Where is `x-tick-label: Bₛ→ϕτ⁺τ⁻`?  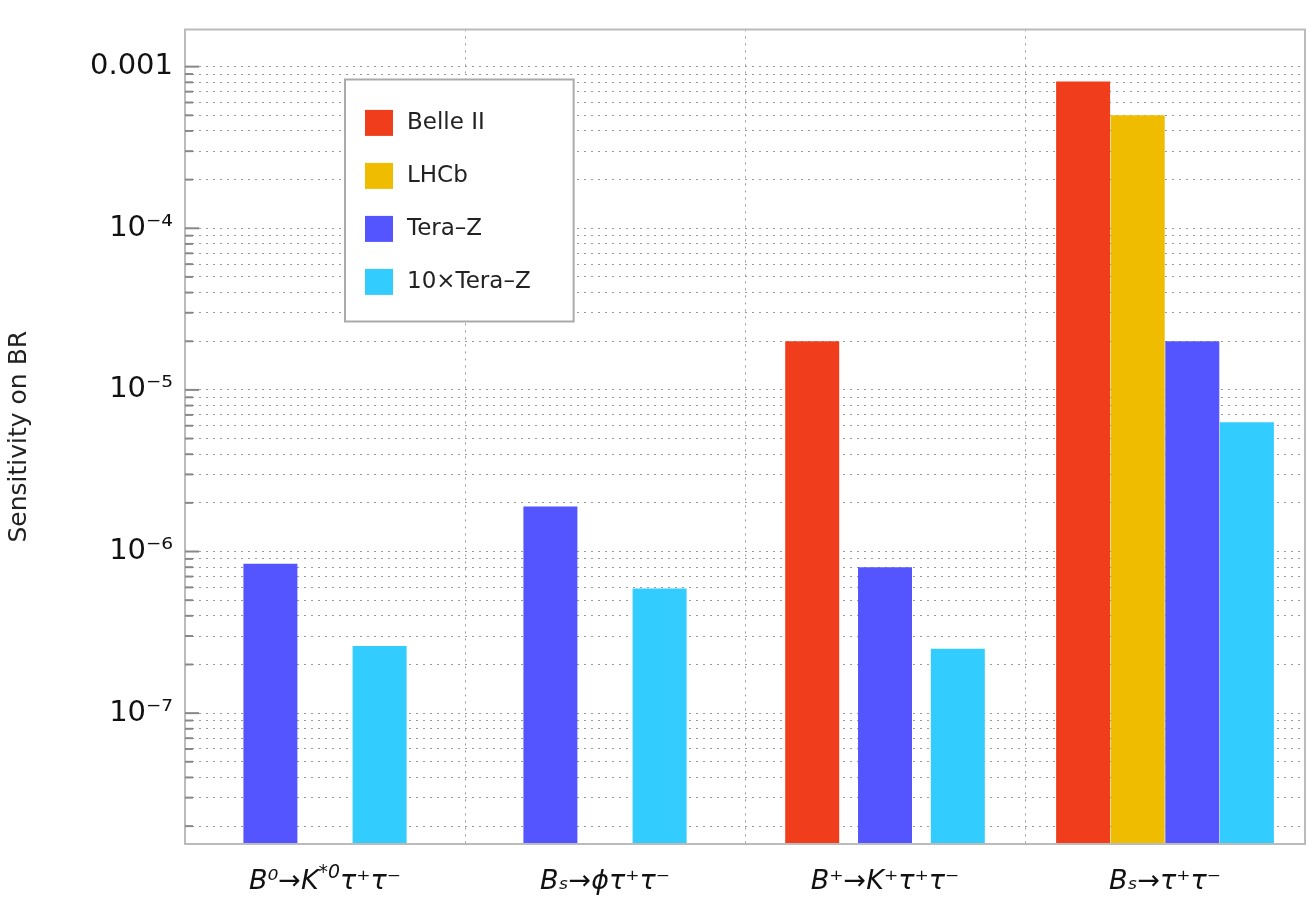
x-tick-label: Bₛ→ϕτ⁺τ⁻ is located at coordinates (605, 879).